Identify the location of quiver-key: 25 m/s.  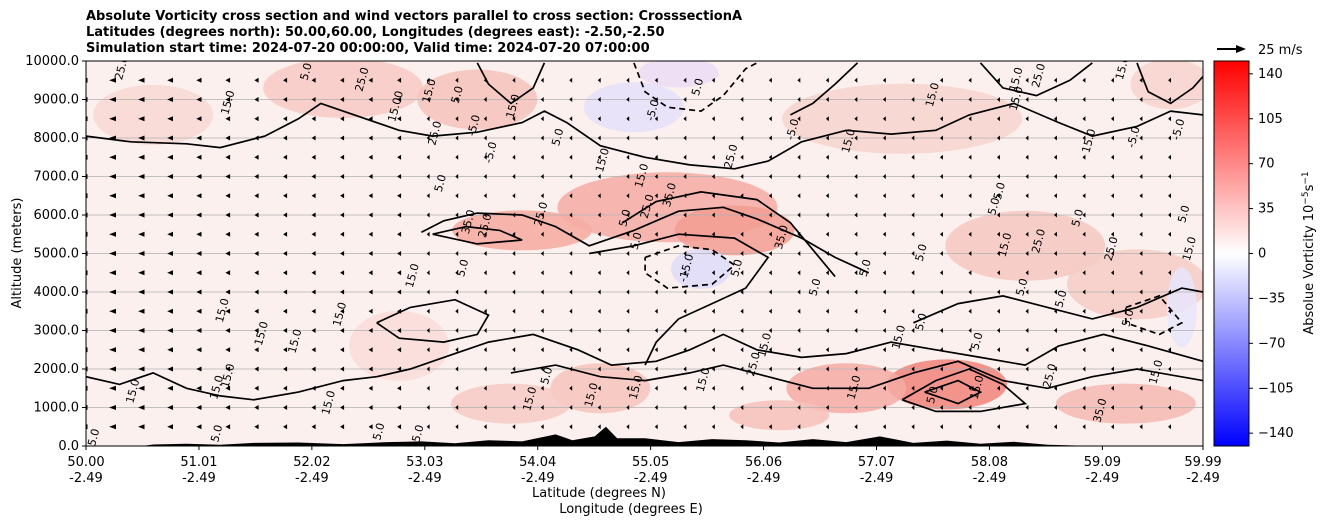
(1260, 50).